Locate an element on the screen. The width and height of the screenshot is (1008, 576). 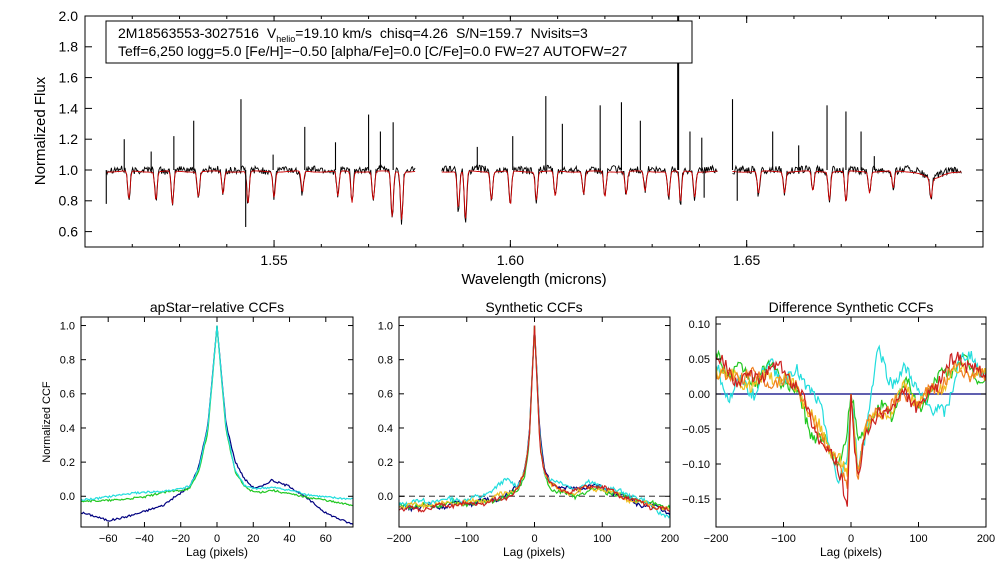
apstar-ccf-x-tick-label: −40 is located at coordinates (144, 539).